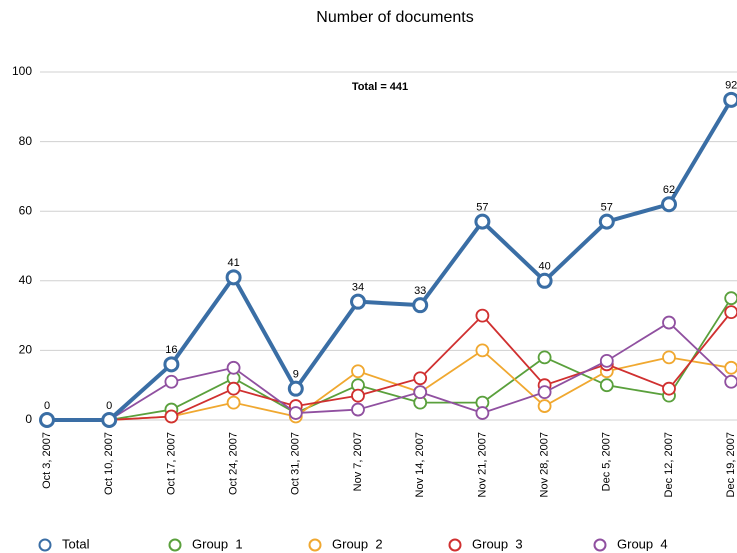 The height and width of the screenshot is (553, 737). What do you see at coordinates (669, 190) in the screenshot?
I see `data-label: 62` at bounding box center [669, 190].